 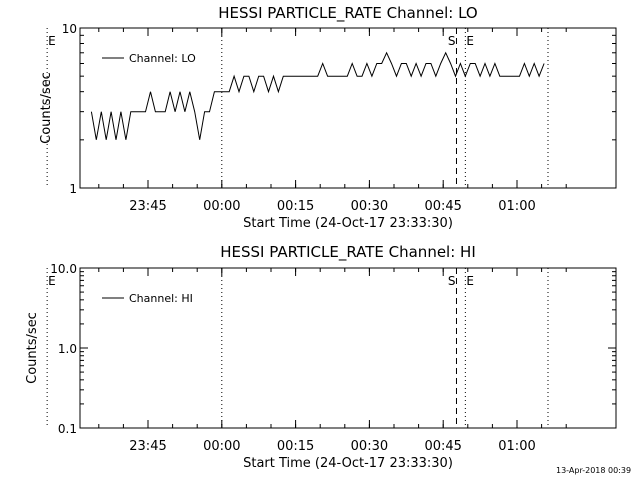 I want to click on panel-2-x-tick-label: 00:15, so click(x=295, y=446).